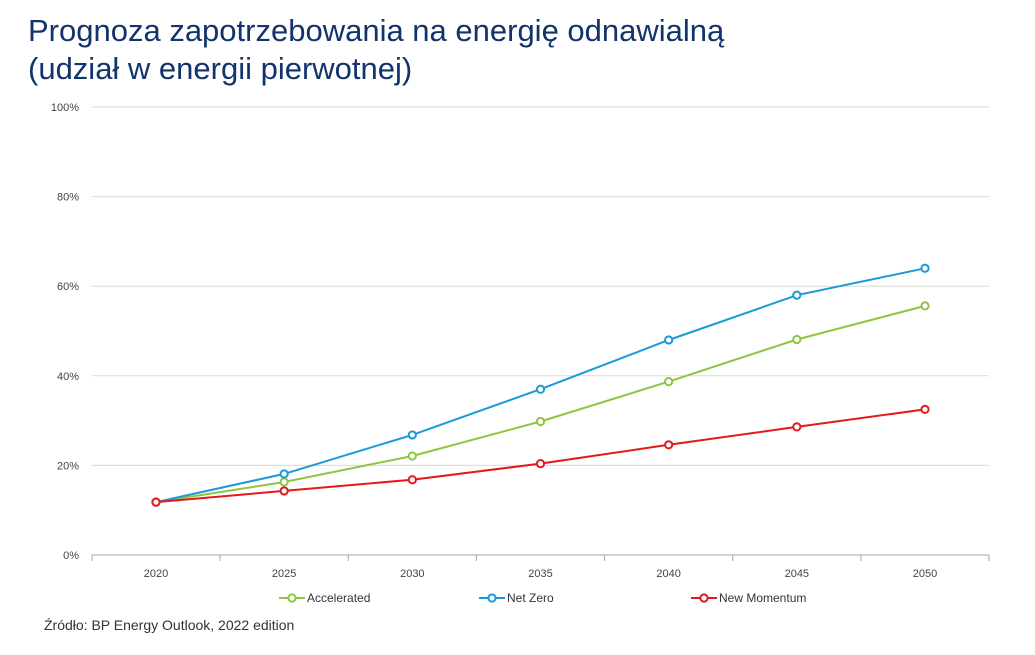 The image size is (1035, 655). Describe the element at coordinates (65, 108) in the screenshot. I see `y-tick-label: 100%` at that location.